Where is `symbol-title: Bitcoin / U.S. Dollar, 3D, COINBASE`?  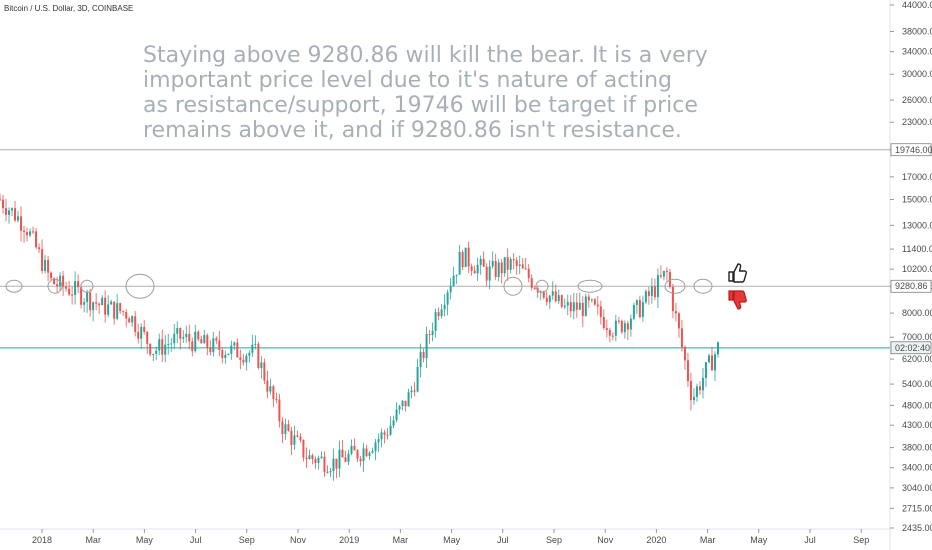
symbol-title: Bitcoin / U.S. Dollar, 3D, COINBASE is located at coordinates (68, 8).